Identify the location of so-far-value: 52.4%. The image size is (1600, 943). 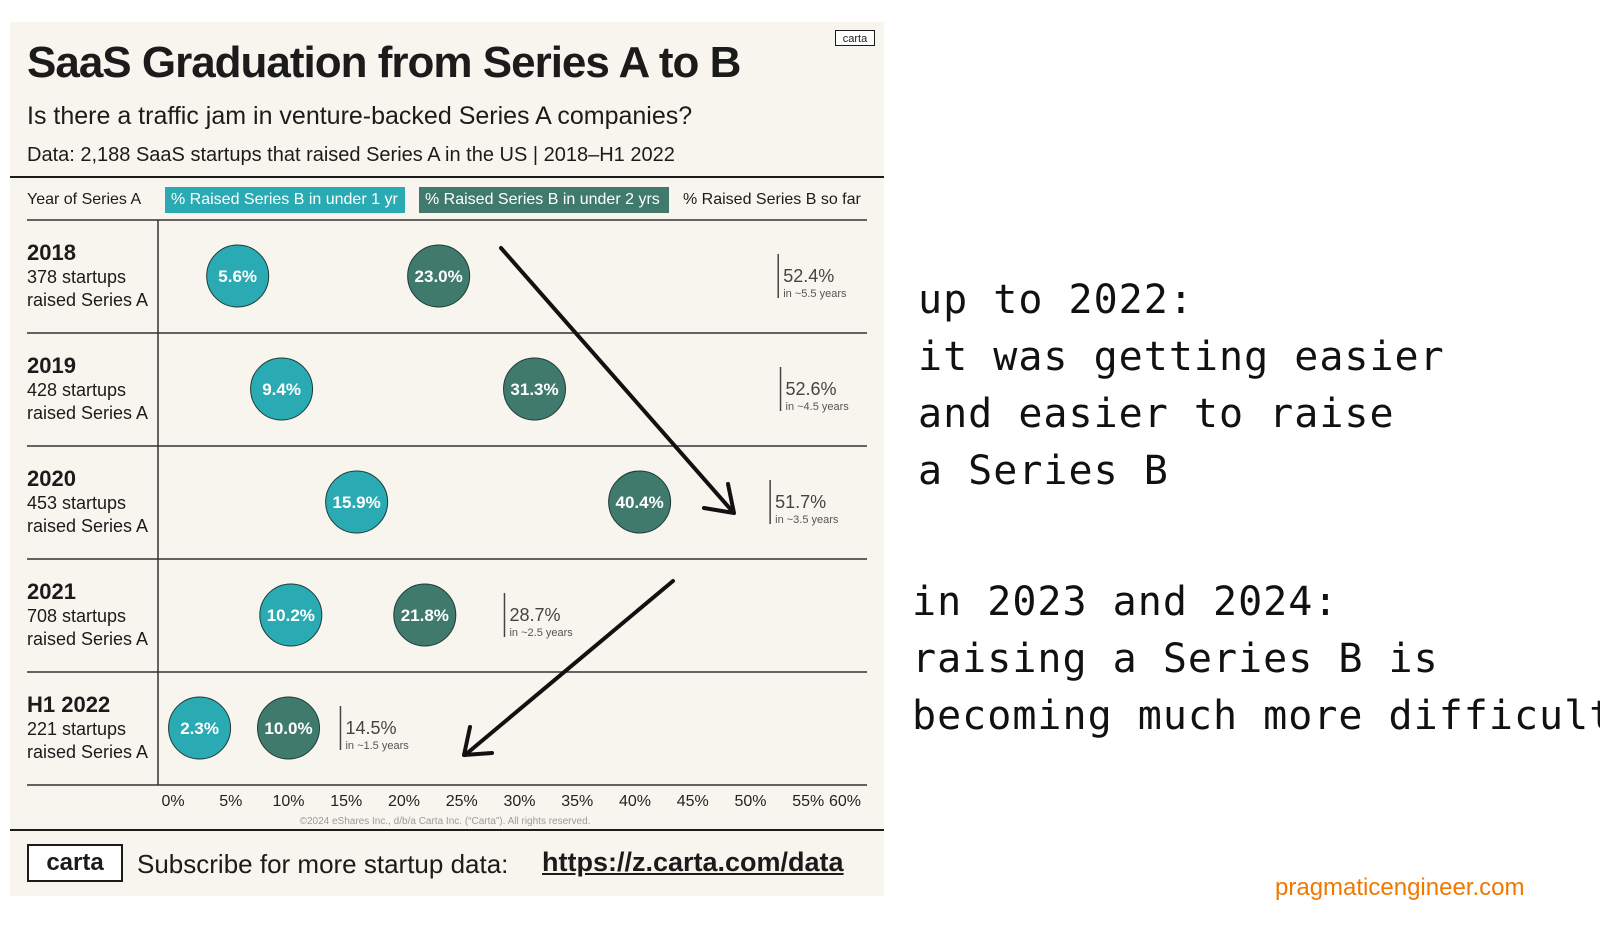
(808, 276).